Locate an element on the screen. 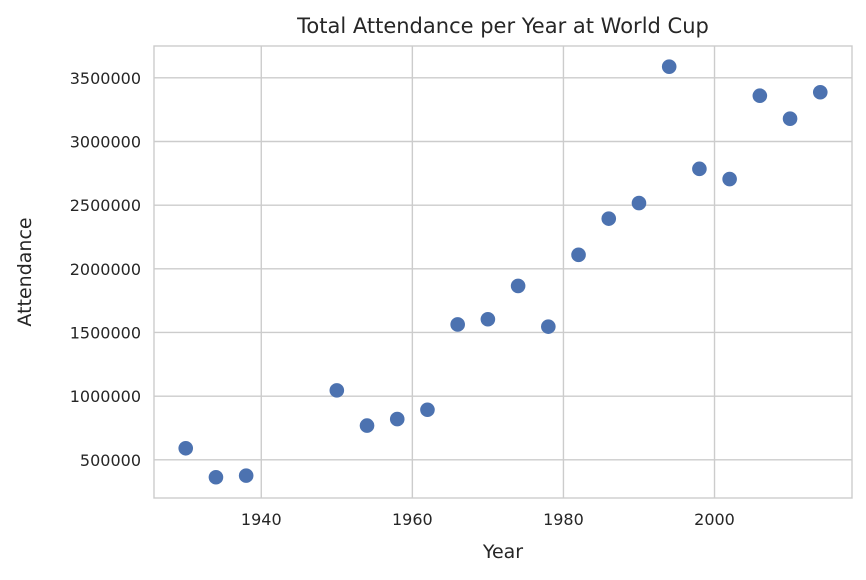 This screenshot has width=866, height=580. x-tick-label: 1980 is located at coordinates (563, 519).